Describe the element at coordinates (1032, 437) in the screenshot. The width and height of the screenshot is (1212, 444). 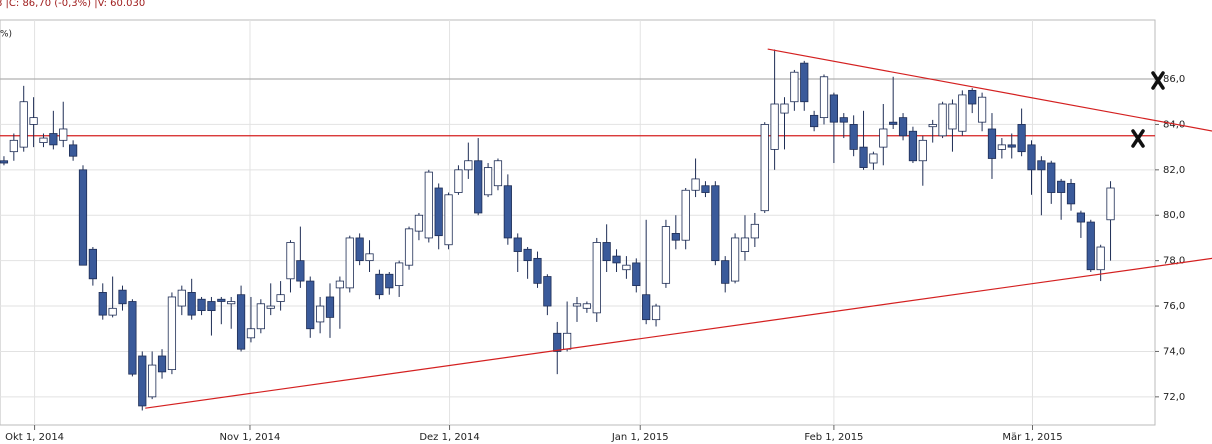
I see `x-tick-label: Mär 1, 2015` at that location.